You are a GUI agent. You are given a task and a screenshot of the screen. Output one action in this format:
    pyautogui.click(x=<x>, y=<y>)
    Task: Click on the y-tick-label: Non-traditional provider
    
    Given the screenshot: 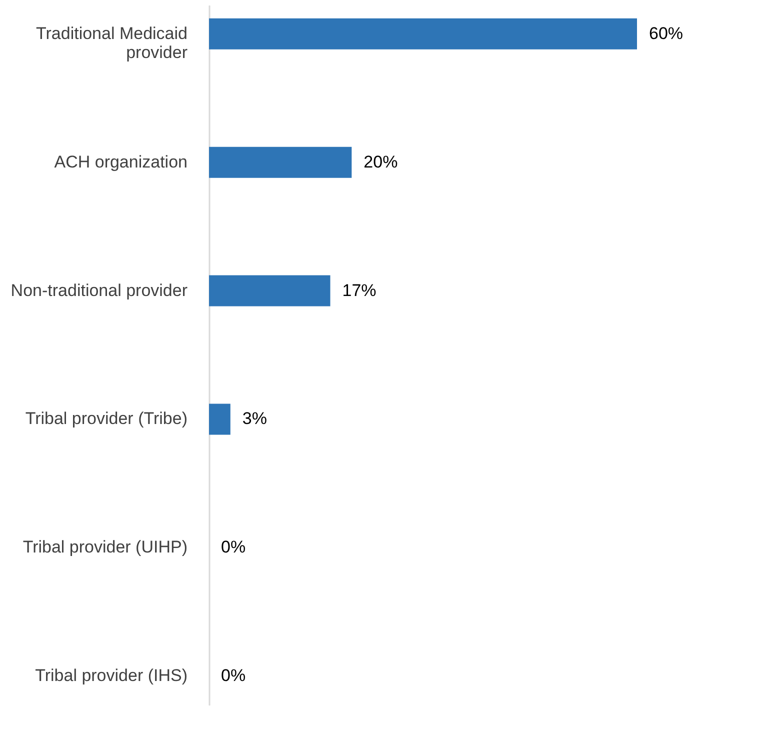 What is the action you would take?
    pyautogui.click(x=99, y=290)
    